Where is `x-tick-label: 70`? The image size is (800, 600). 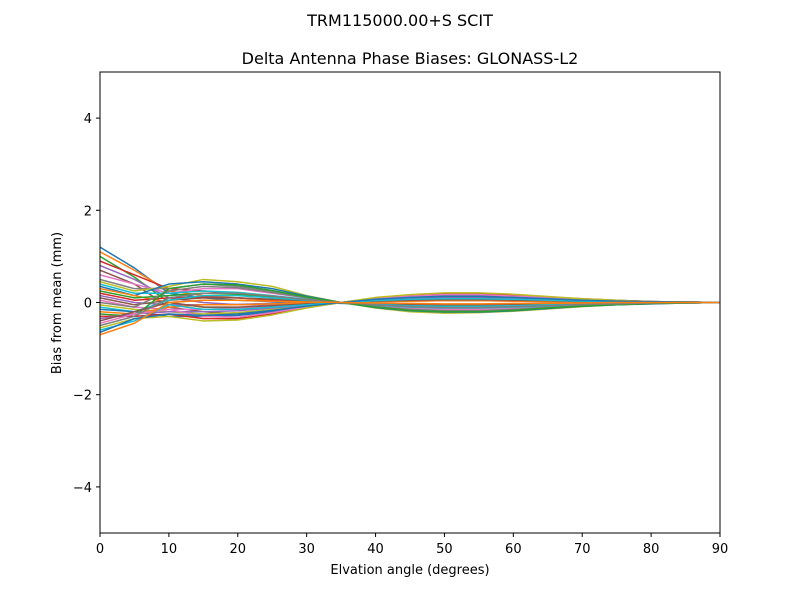 x-tick-label: 70 is located at coordinates (582, 549).